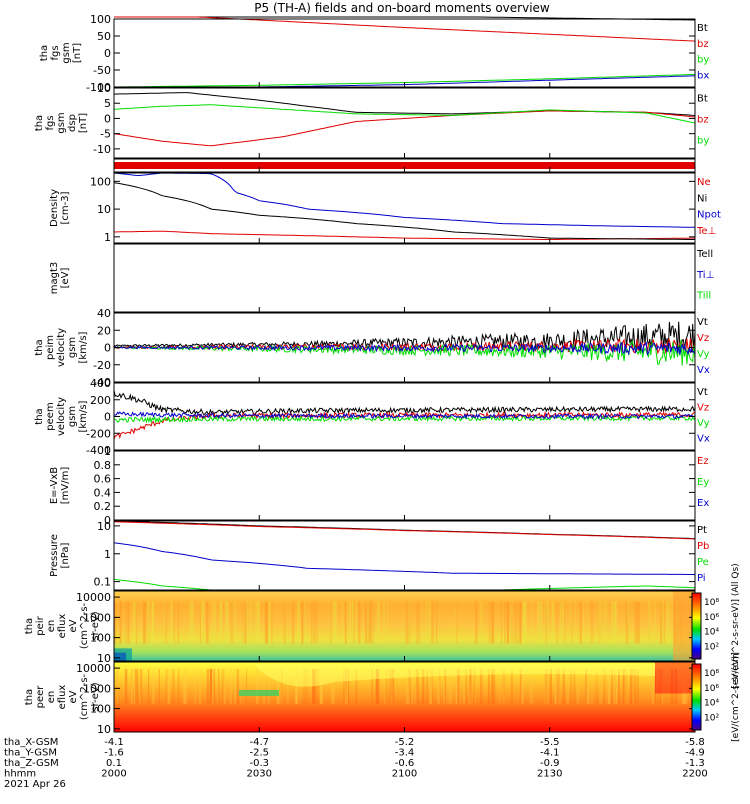 The width and height of the screenshot is (750, 804). What do you see at coordinates (703, 407) in the screenshot?
I see `legend-Vz: Vz` at bounding box center [703, 407].